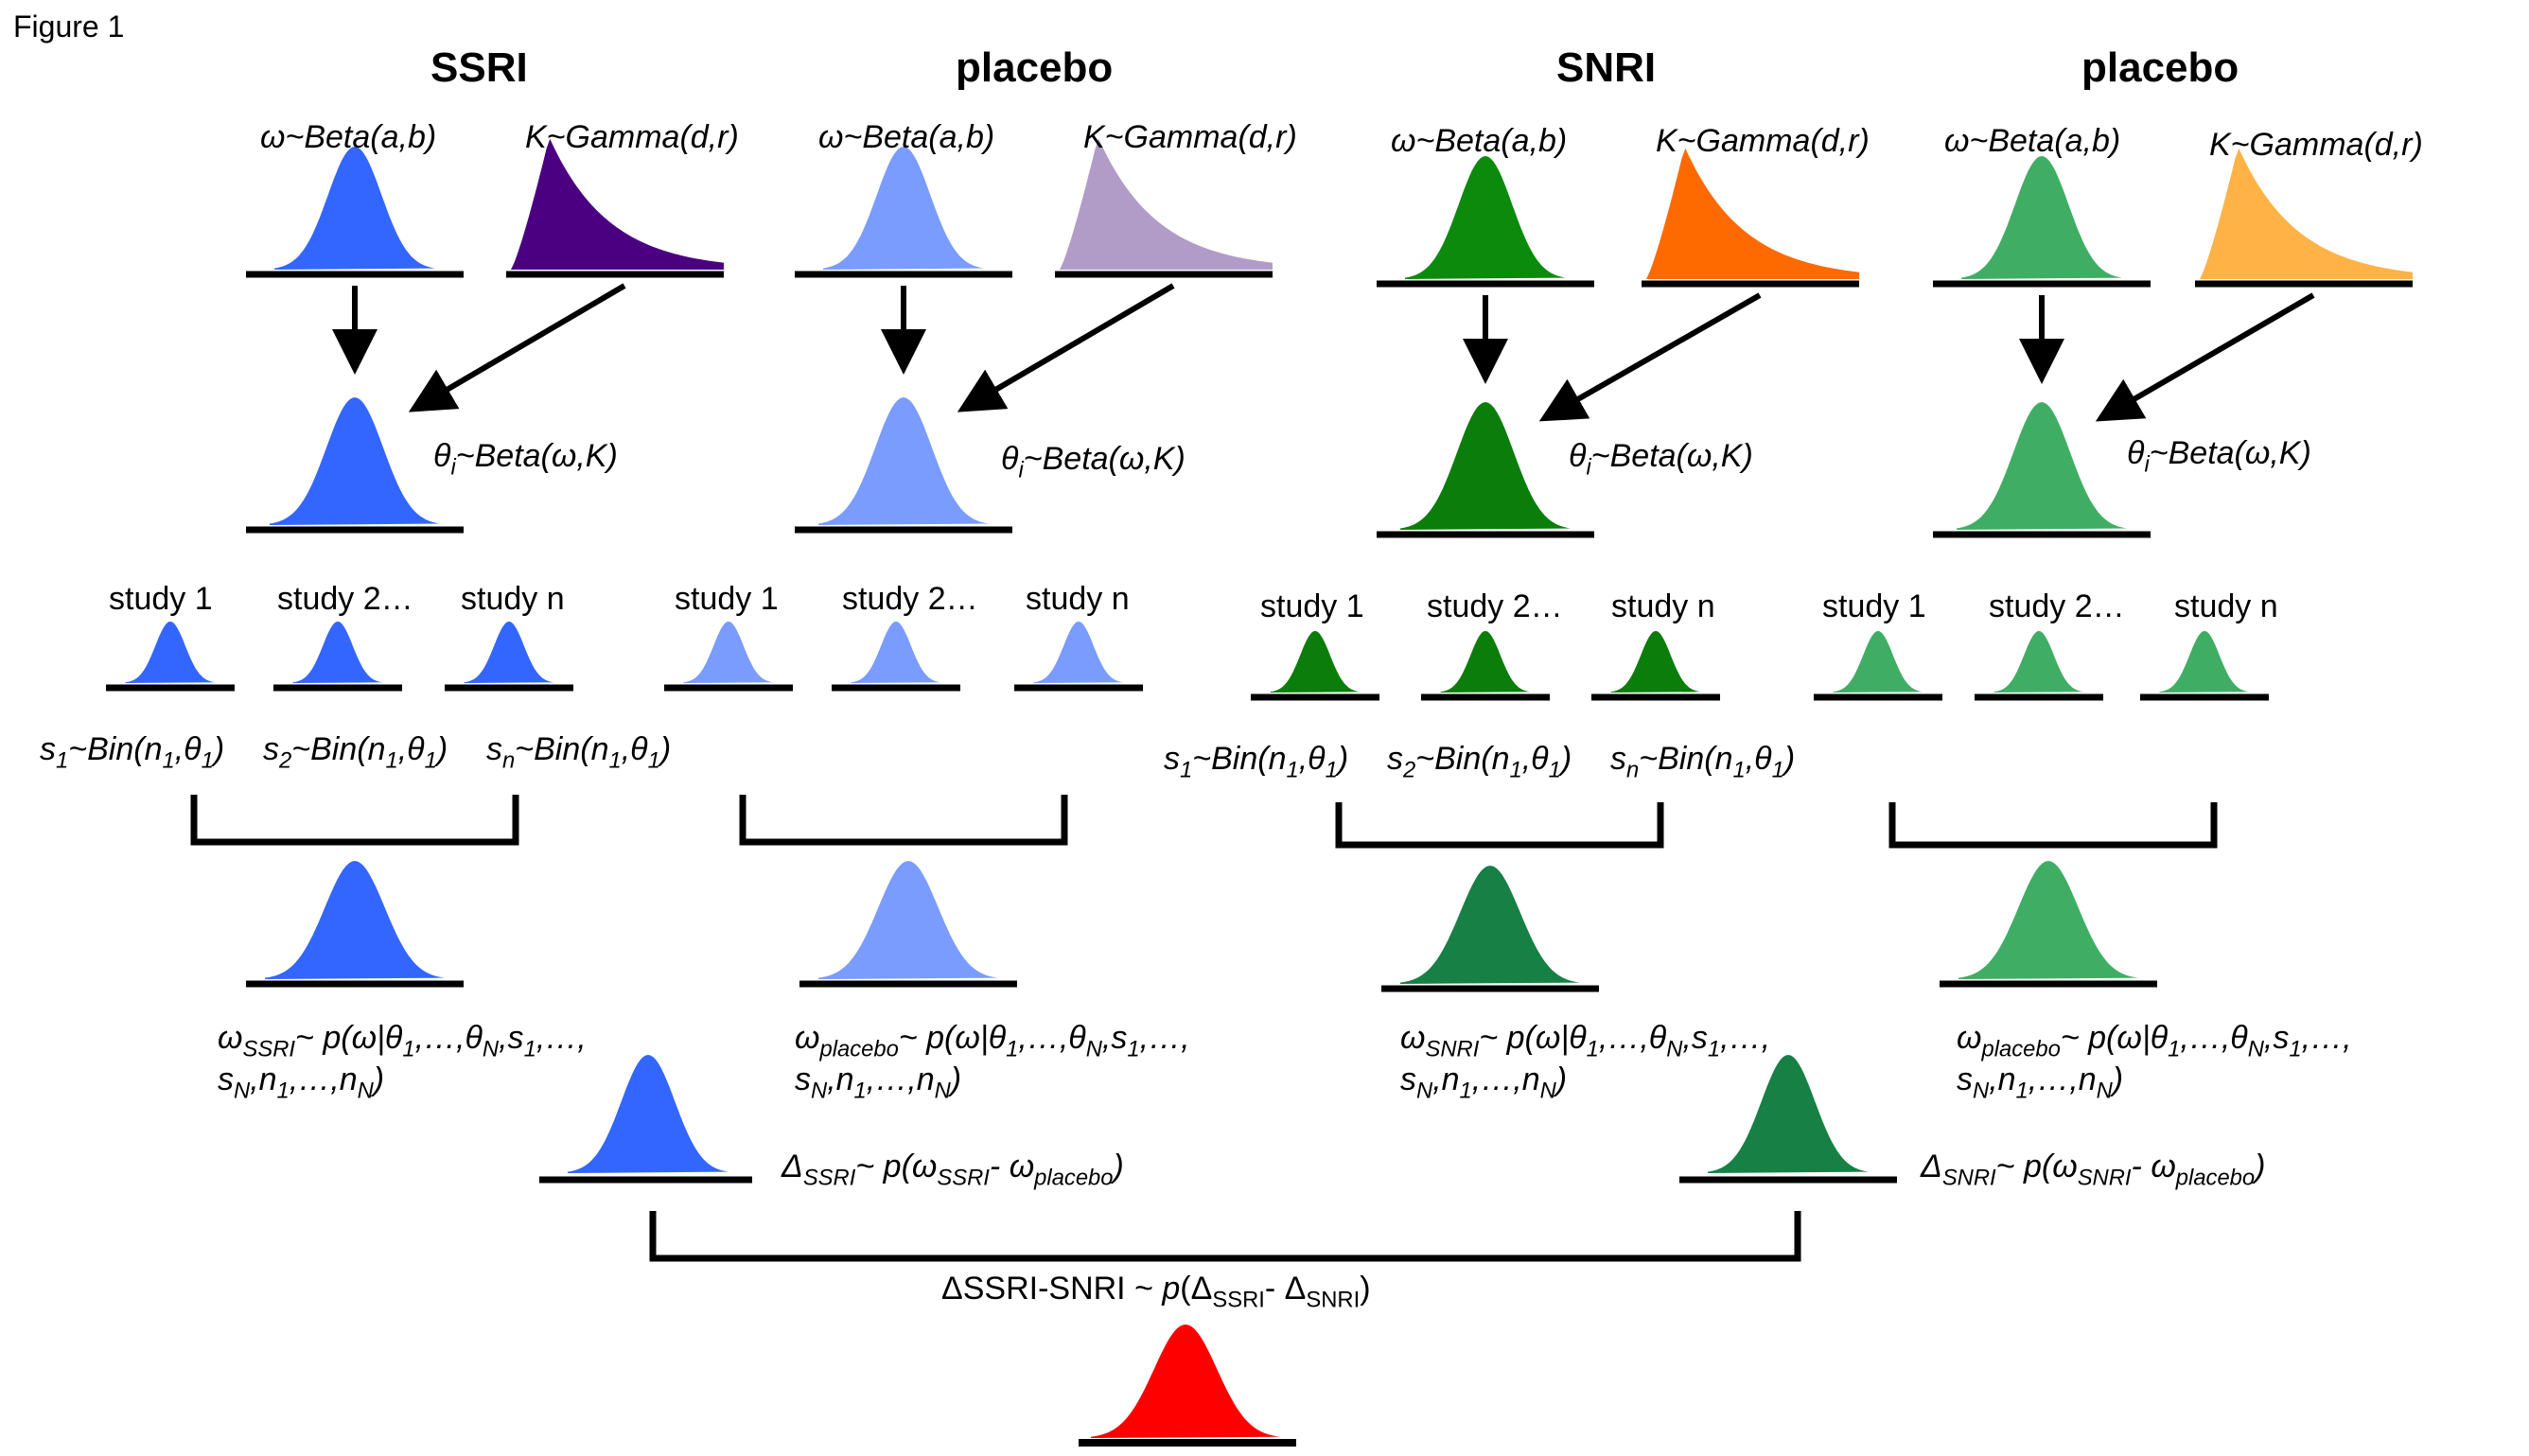 The height and width of the screenshot is (1456, 2529). What do you see at coordinates (1607, 67) in the screenshot?
I see `group-title-snri: SNRI` at bounding box center [1607, 67].